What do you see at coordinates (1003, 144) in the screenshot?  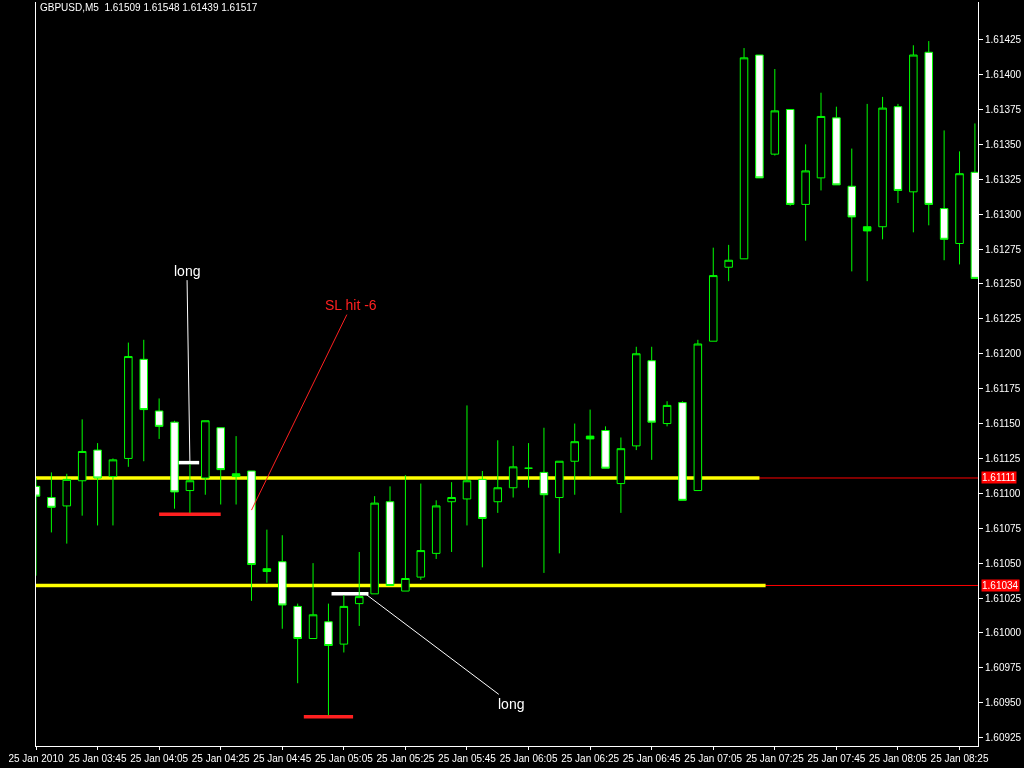 I see `y-tick-label: 1.61350` at bounding box center [1003, 144].